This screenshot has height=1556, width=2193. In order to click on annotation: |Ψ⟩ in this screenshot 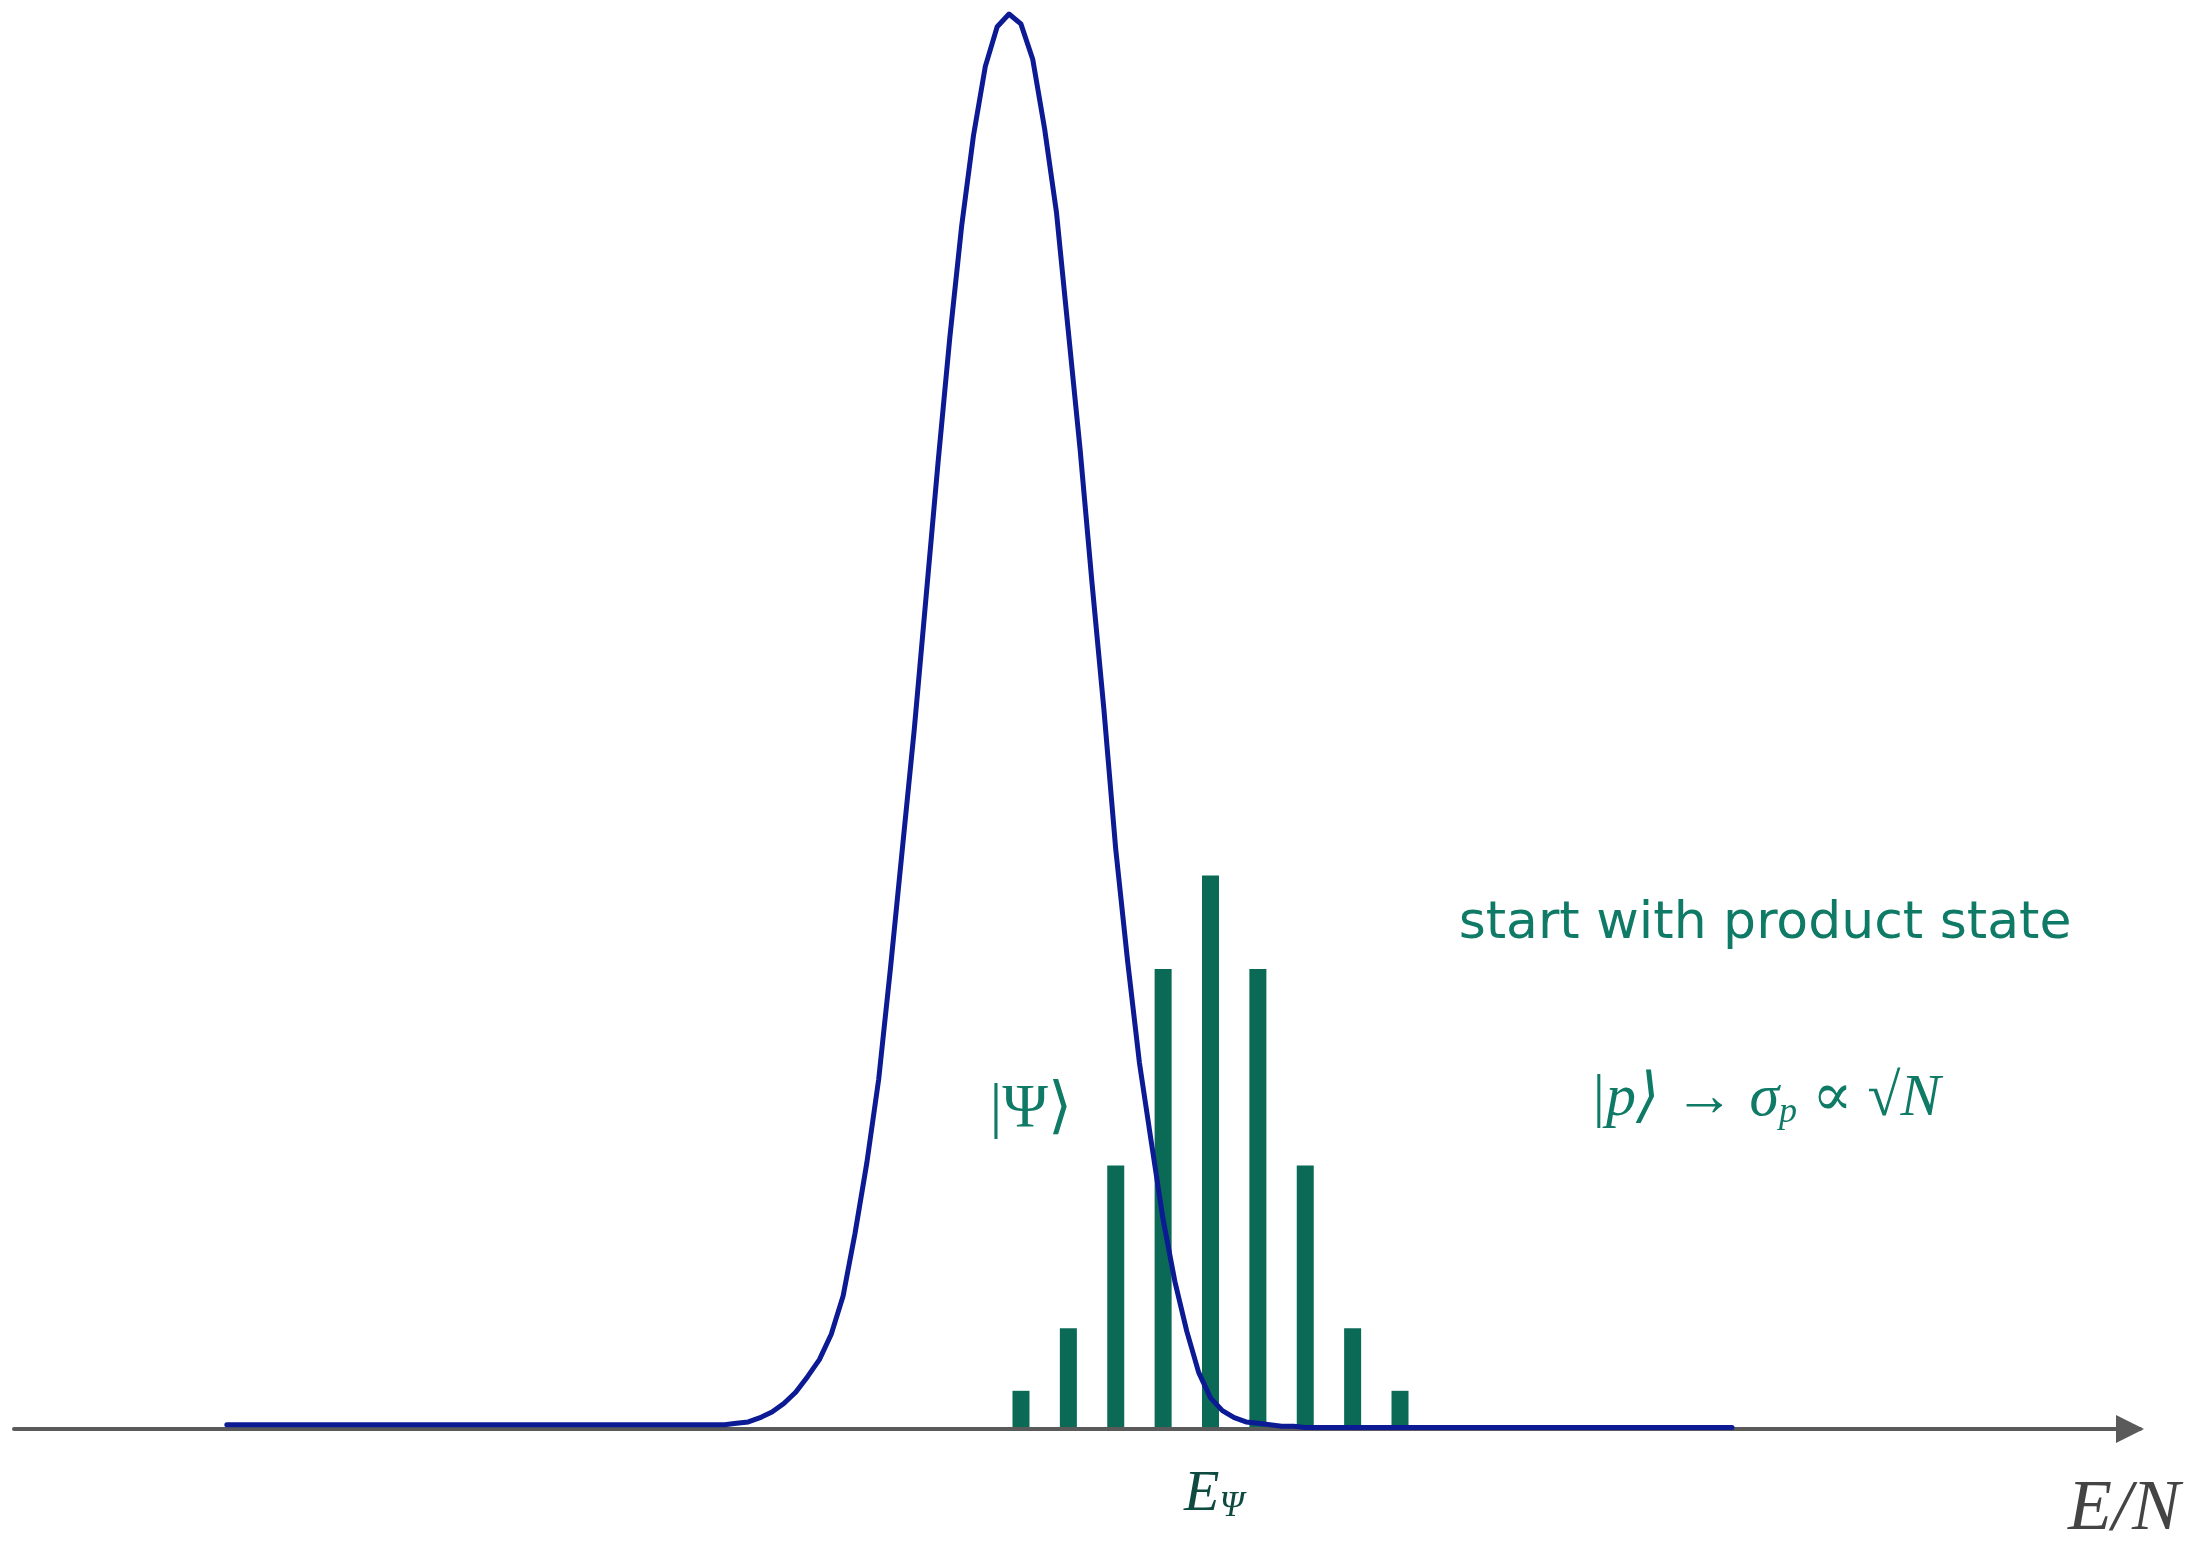, I will do `click(1031, 1105)`.